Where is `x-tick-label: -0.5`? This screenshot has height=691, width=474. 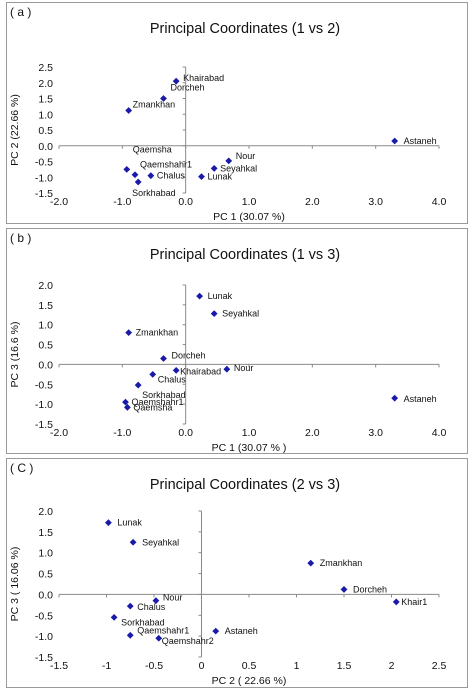
x-tick-label: -0.5 is located at coordinates (154, 666).